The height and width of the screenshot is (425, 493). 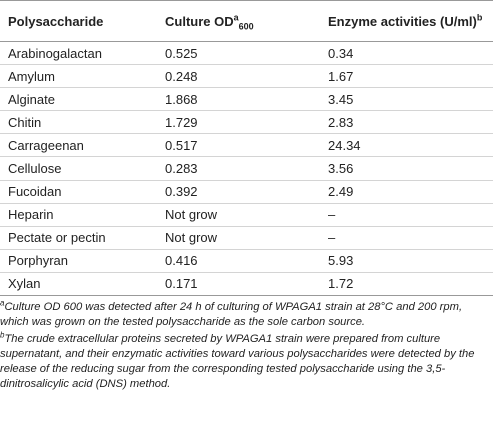 I want to click on table-row: Pectate or pectin Not grow –, so click(x=246, y=238).